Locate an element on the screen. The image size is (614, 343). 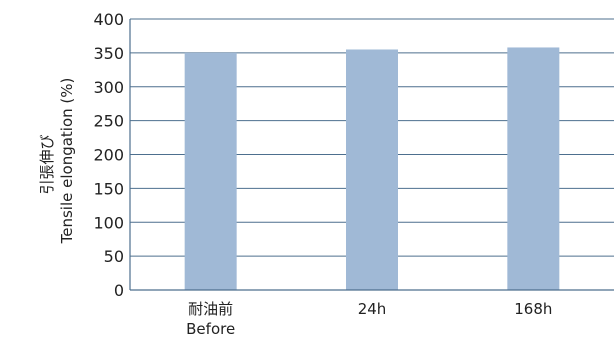
x-category-sublabel-0: Before is located at coordinates (210, 329).